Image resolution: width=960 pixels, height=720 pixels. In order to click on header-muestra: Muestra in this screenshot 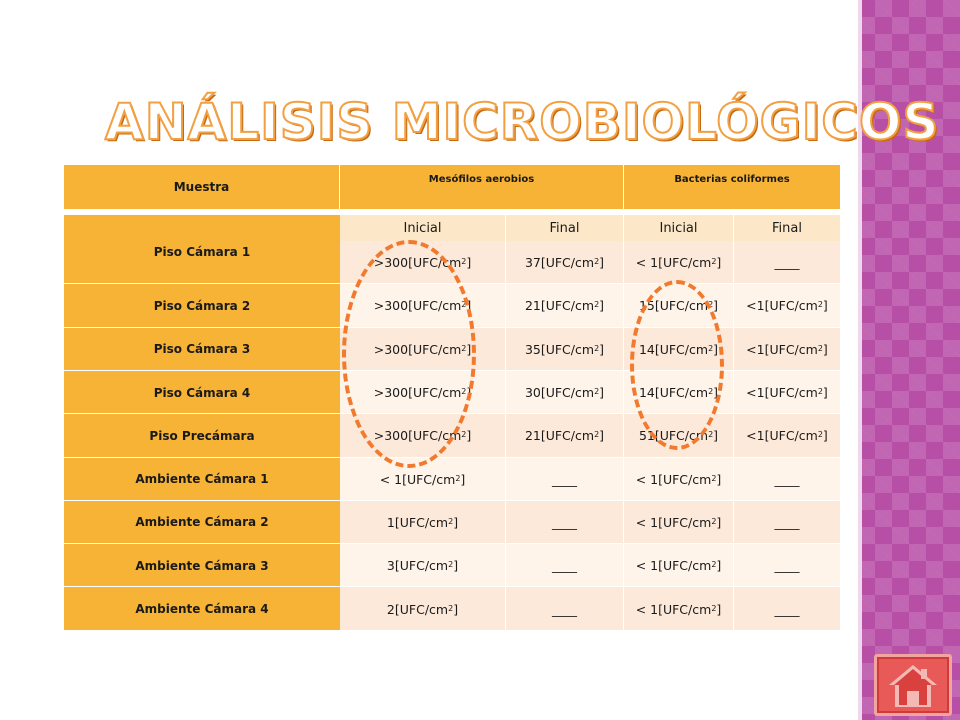, I will do `click(202, 187)`.